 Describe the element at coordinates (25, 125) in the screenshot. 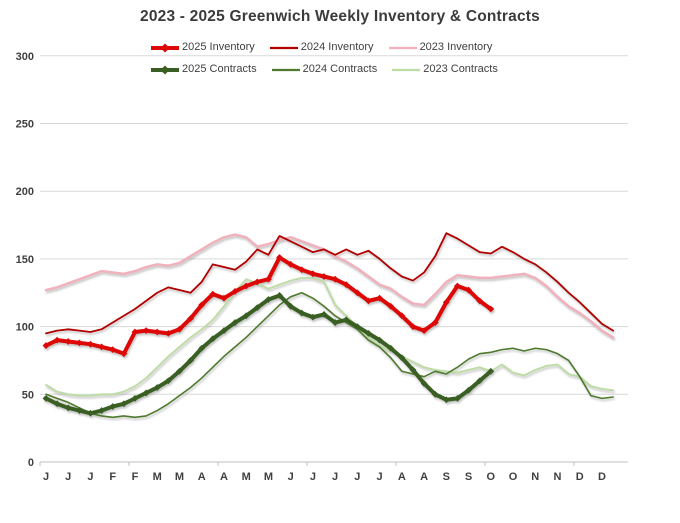

I see `y-axis-tick-label: 250` at that location.